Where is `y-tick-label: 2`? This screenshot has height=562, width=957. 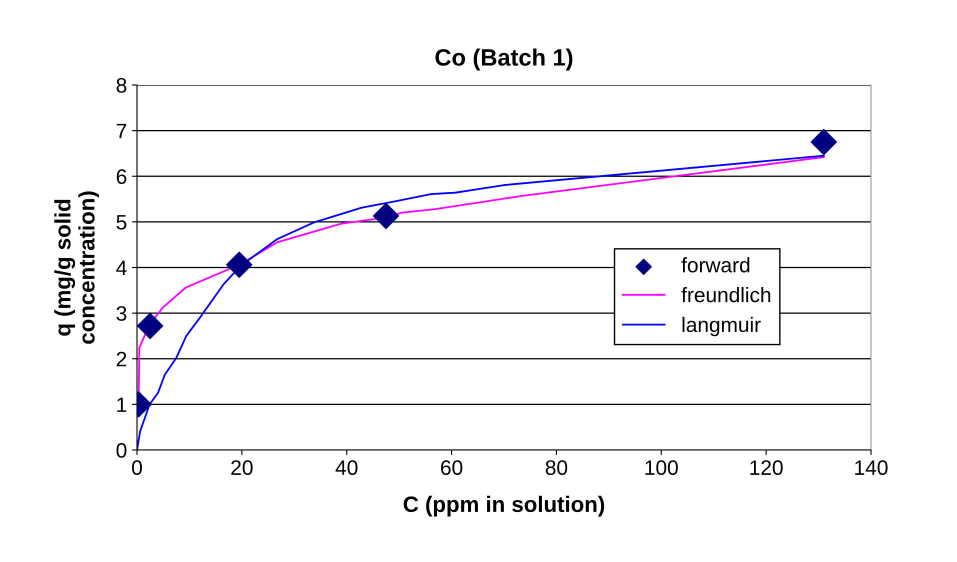
y-tick-label: 2 is located at coordinates (121, 359).